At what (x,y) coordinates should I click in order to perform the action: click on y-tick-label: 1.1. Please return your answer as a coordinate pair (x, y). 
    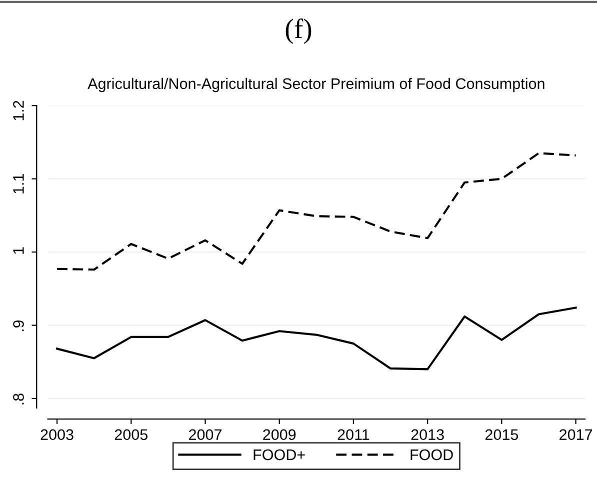
    Looking at the image, I should click on (18, 184).